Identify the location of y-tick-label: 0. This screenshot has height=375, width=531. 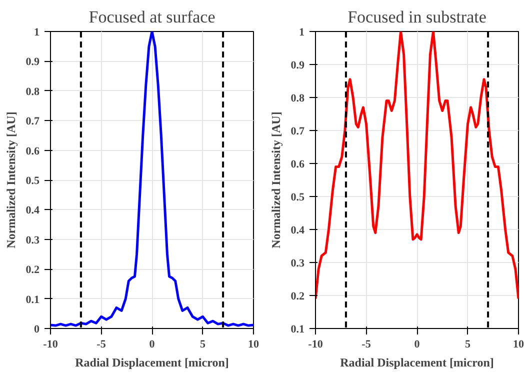
(37, 330).